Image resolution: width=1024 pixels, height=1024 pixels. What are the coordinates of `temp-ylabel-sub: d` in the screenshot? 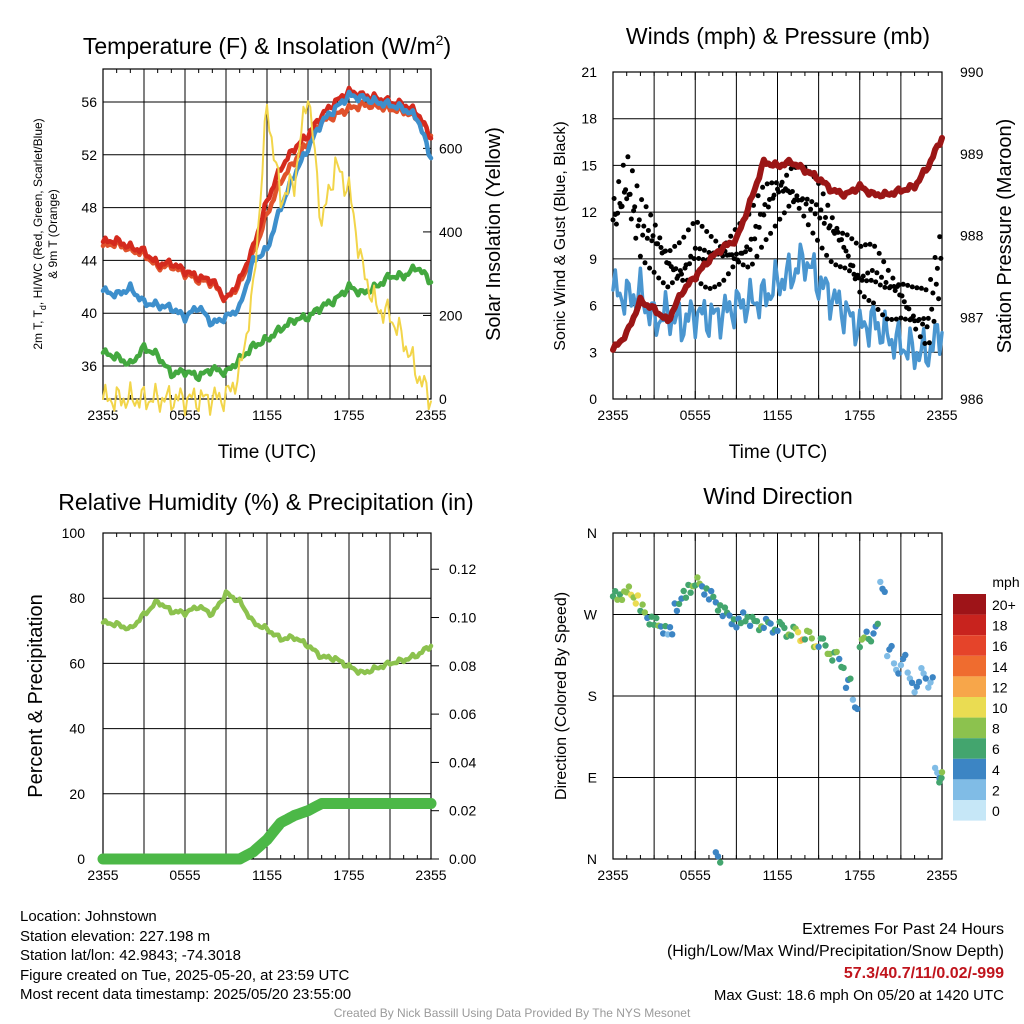 It's located at (43, 307).